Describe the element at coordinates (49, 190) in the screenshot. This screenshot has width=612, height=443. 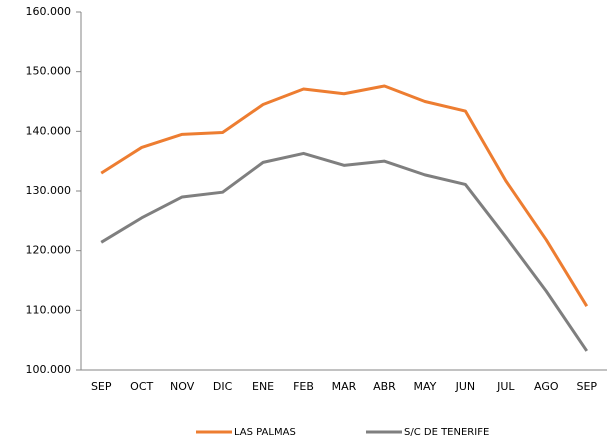
I see `y-tick-label: 130.000` at that location.